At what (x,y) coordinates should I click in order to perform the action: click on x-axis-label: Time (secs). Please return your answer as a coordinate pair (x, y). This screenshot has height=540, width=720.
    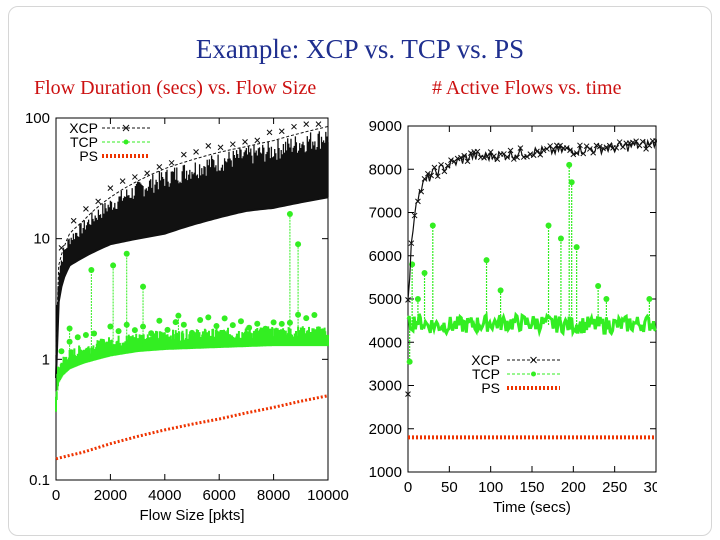
    Looking at the image, I should click on (532, 507).